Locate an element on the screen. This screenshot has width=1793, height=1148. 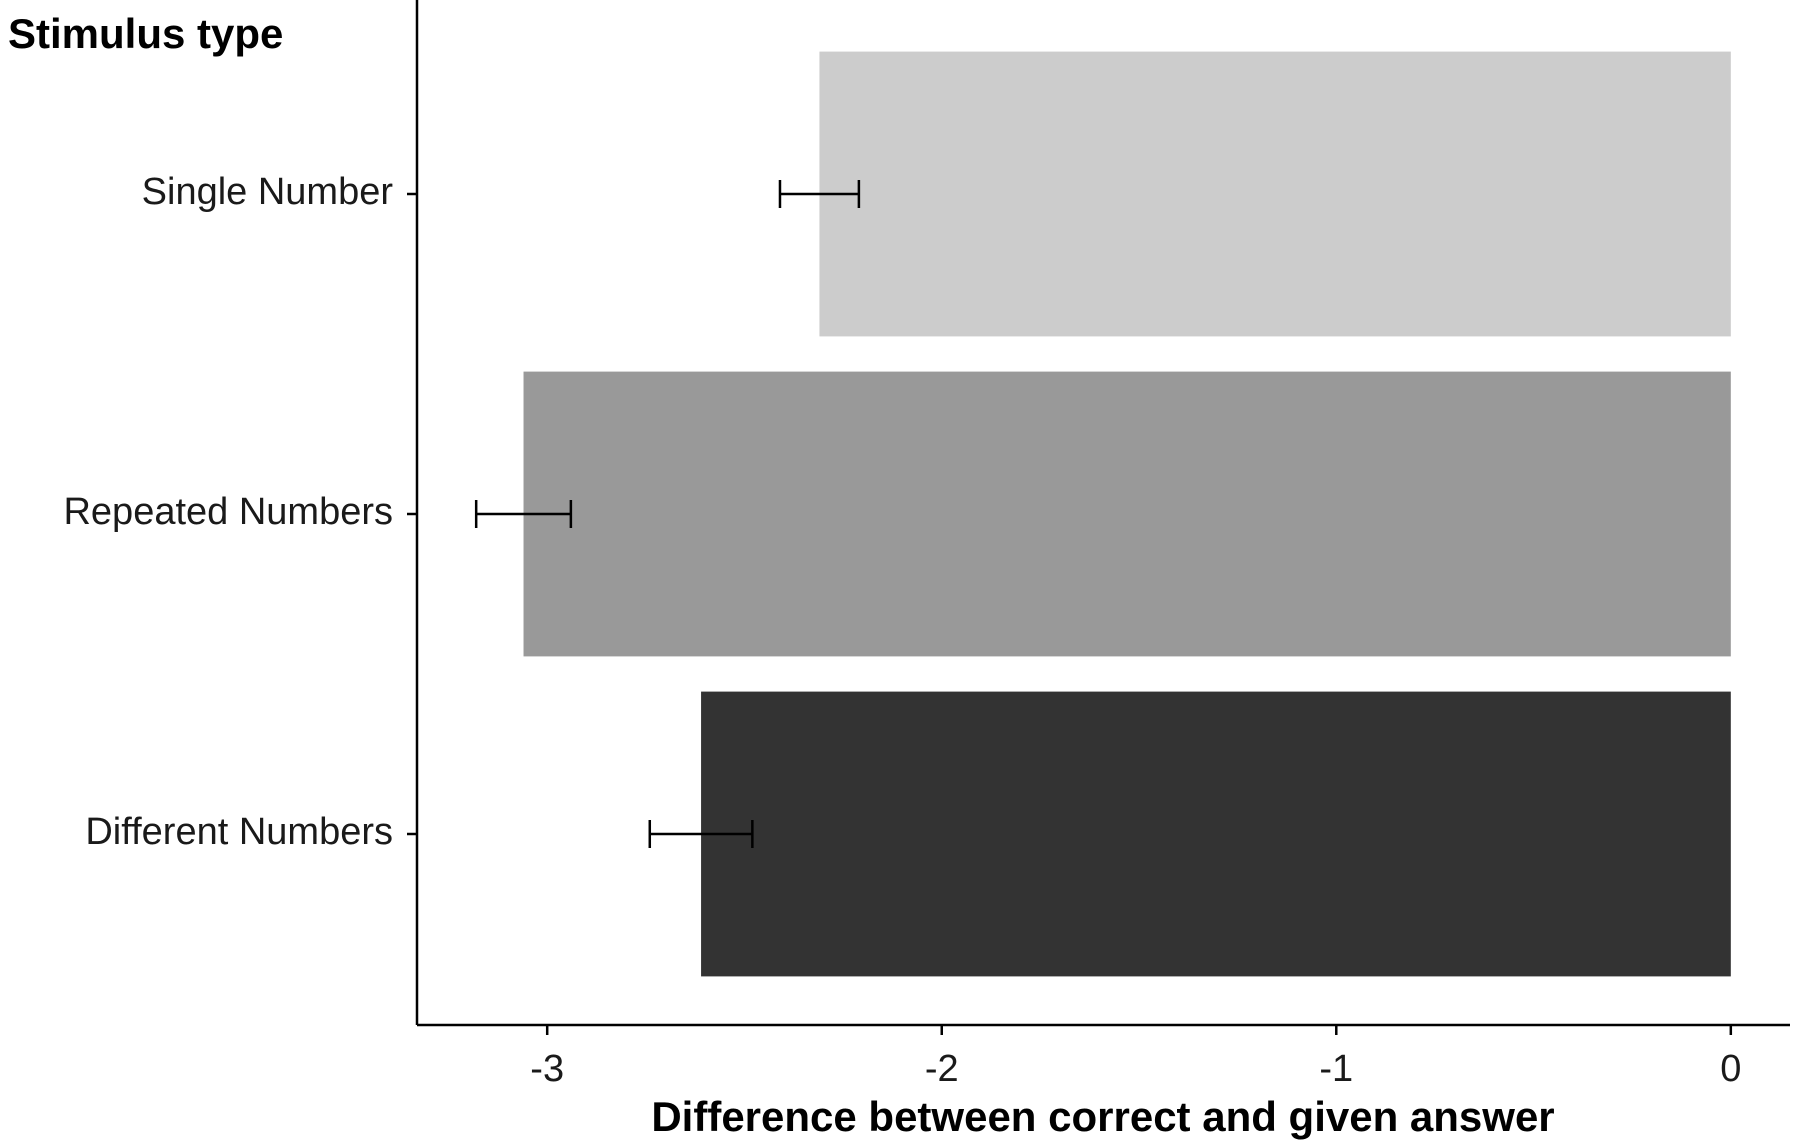
x-tick-label: -1 is located at coordinates (1336, 1069).